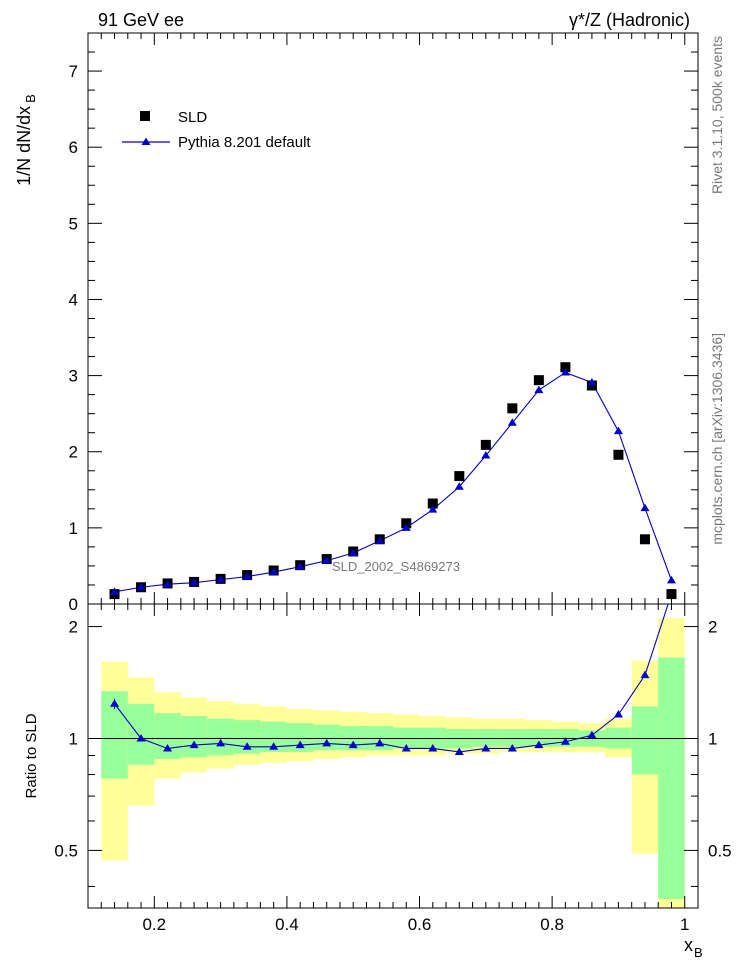 Image resolution: width=746 pixels, height=972 pixels. Describe the element at coordinates (629, 20) in the screenshot. I see `header-right-title: γ*/Z (Hadronic)` at that location.